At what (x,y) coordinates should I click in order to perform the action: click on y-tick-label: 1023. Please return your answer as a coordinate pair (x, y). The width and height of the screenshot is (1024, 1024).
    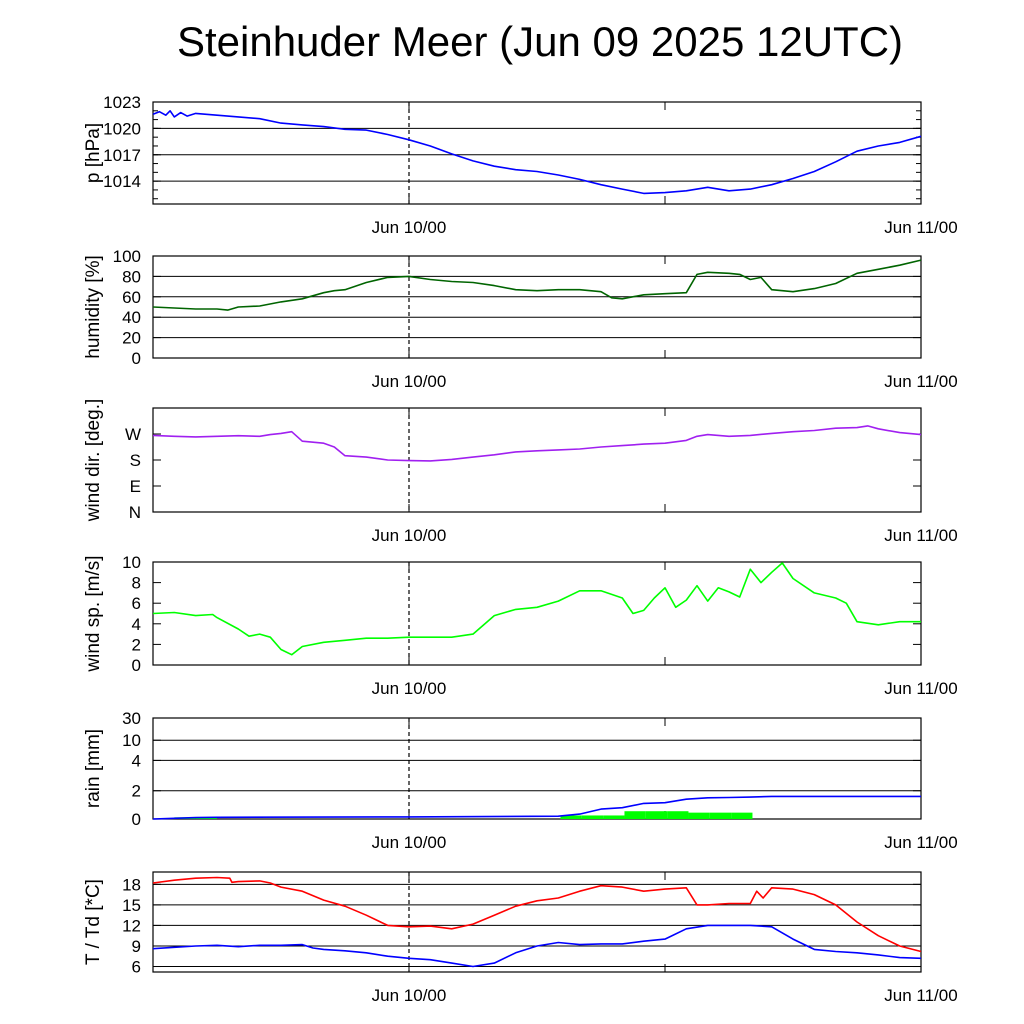
    Looking at the image, I should click on (122, 102).